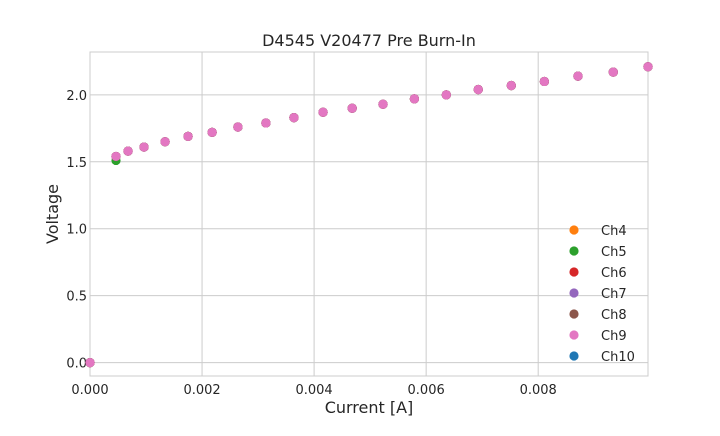 The width and height of the screenshot is (720, 436). I want to click on legend-label: Ch5, so click(614, 252).